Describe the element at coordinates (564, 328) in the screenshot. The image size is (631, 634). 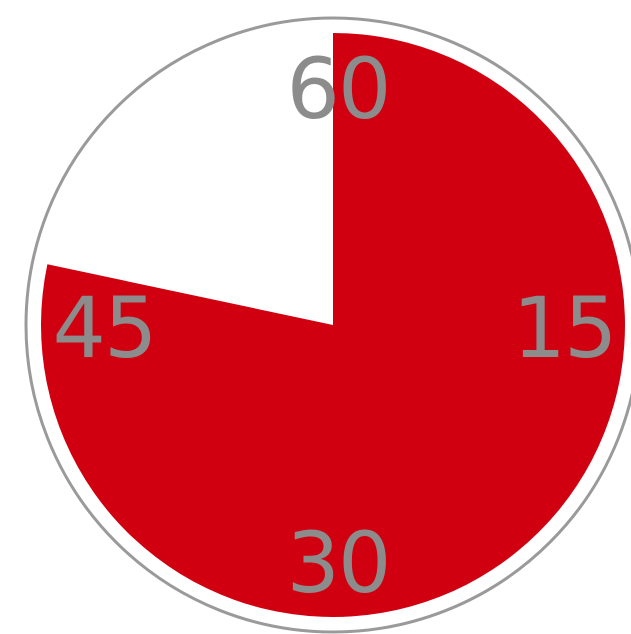
I see `dial-label-15: 15` at that location.